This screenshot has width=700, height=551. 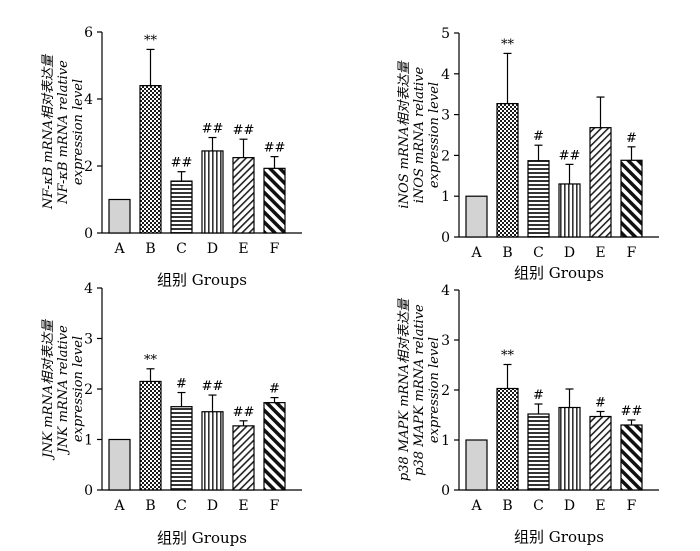 What do you see at coordinates (182, 163) in the screenshot?
I see `significance-label-C: ##` at bounding box center [182, 163].